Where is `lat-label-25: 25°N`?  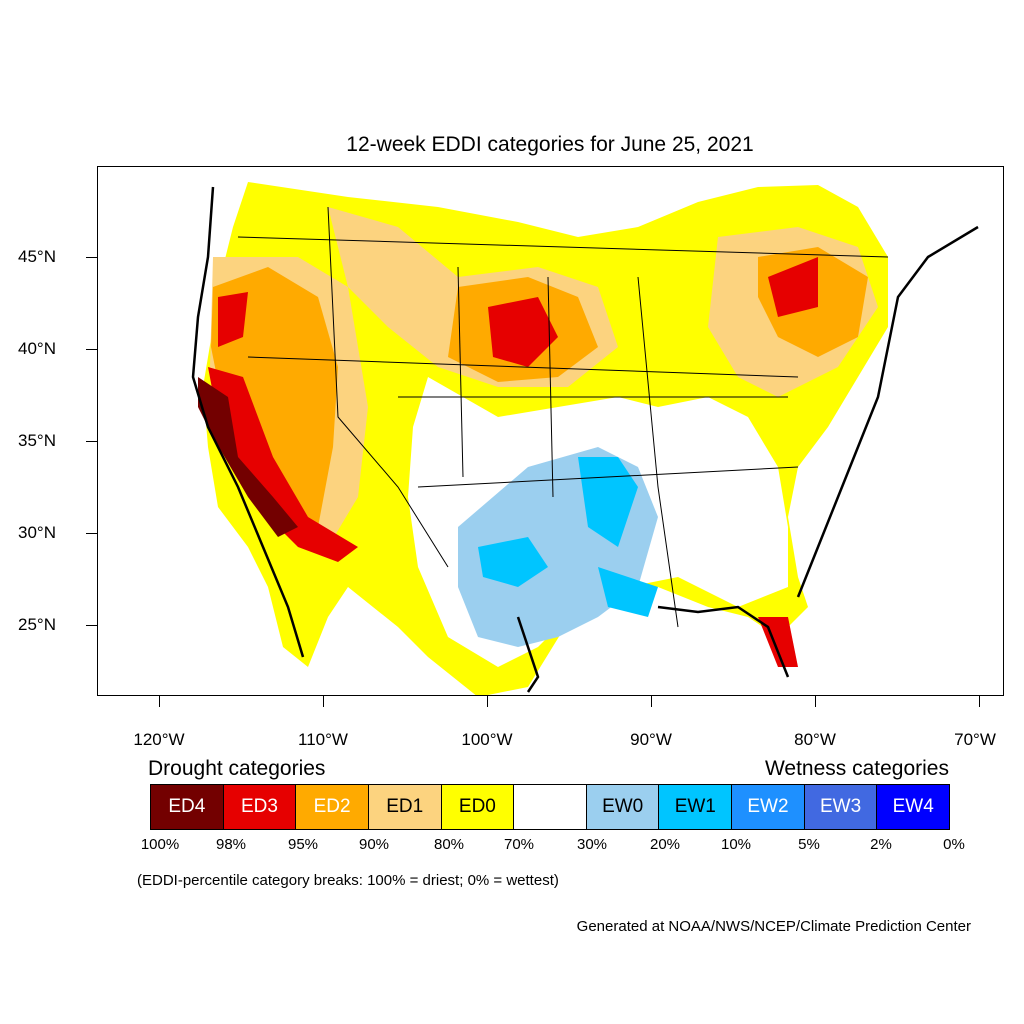
lat-label-25: 25°N is located at coordinates (37, 624).